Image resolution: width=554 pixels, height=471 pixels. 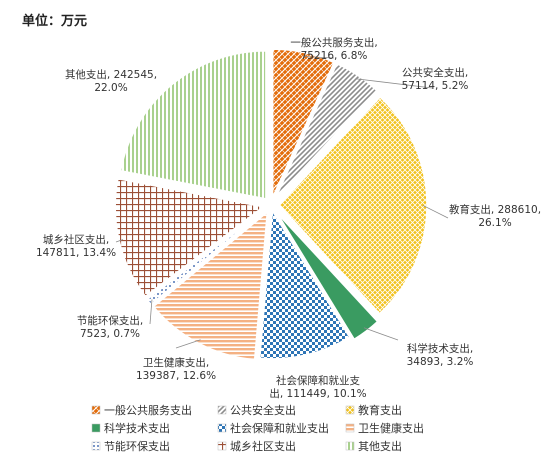 I want to click on data-label-8: 城乡社区支出, 147811, 13.4%, so click(x=76, y=246).